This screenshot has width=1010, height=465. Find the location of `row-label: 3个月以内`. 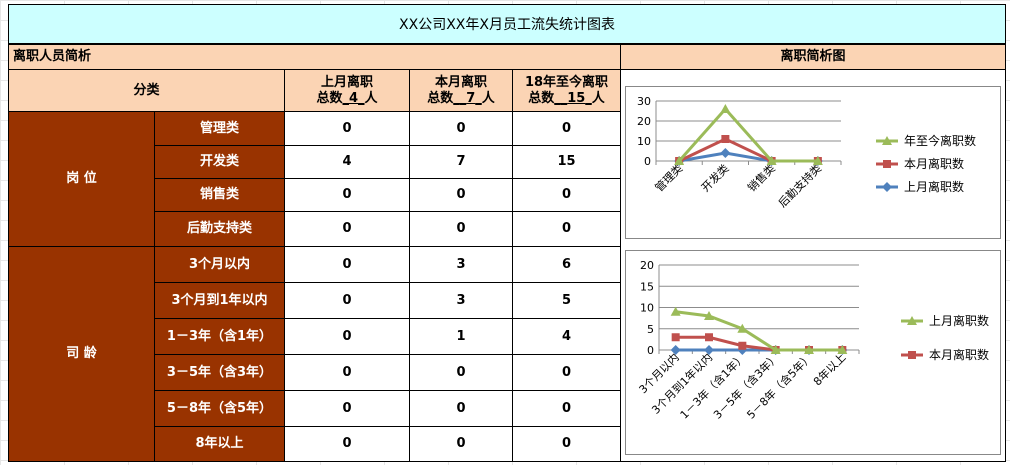

row-label: 3个月以内 is located at coordinates (219, 264).